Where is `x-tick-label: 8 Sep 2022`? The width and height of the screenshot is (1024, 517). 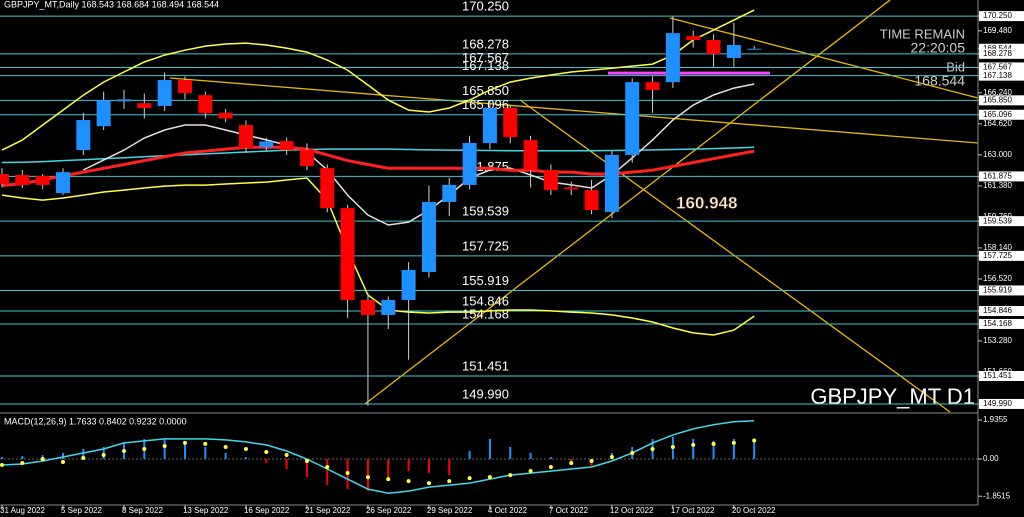
x-tick-label: 8 Sep 2022 is located at coordinates (142, 510).